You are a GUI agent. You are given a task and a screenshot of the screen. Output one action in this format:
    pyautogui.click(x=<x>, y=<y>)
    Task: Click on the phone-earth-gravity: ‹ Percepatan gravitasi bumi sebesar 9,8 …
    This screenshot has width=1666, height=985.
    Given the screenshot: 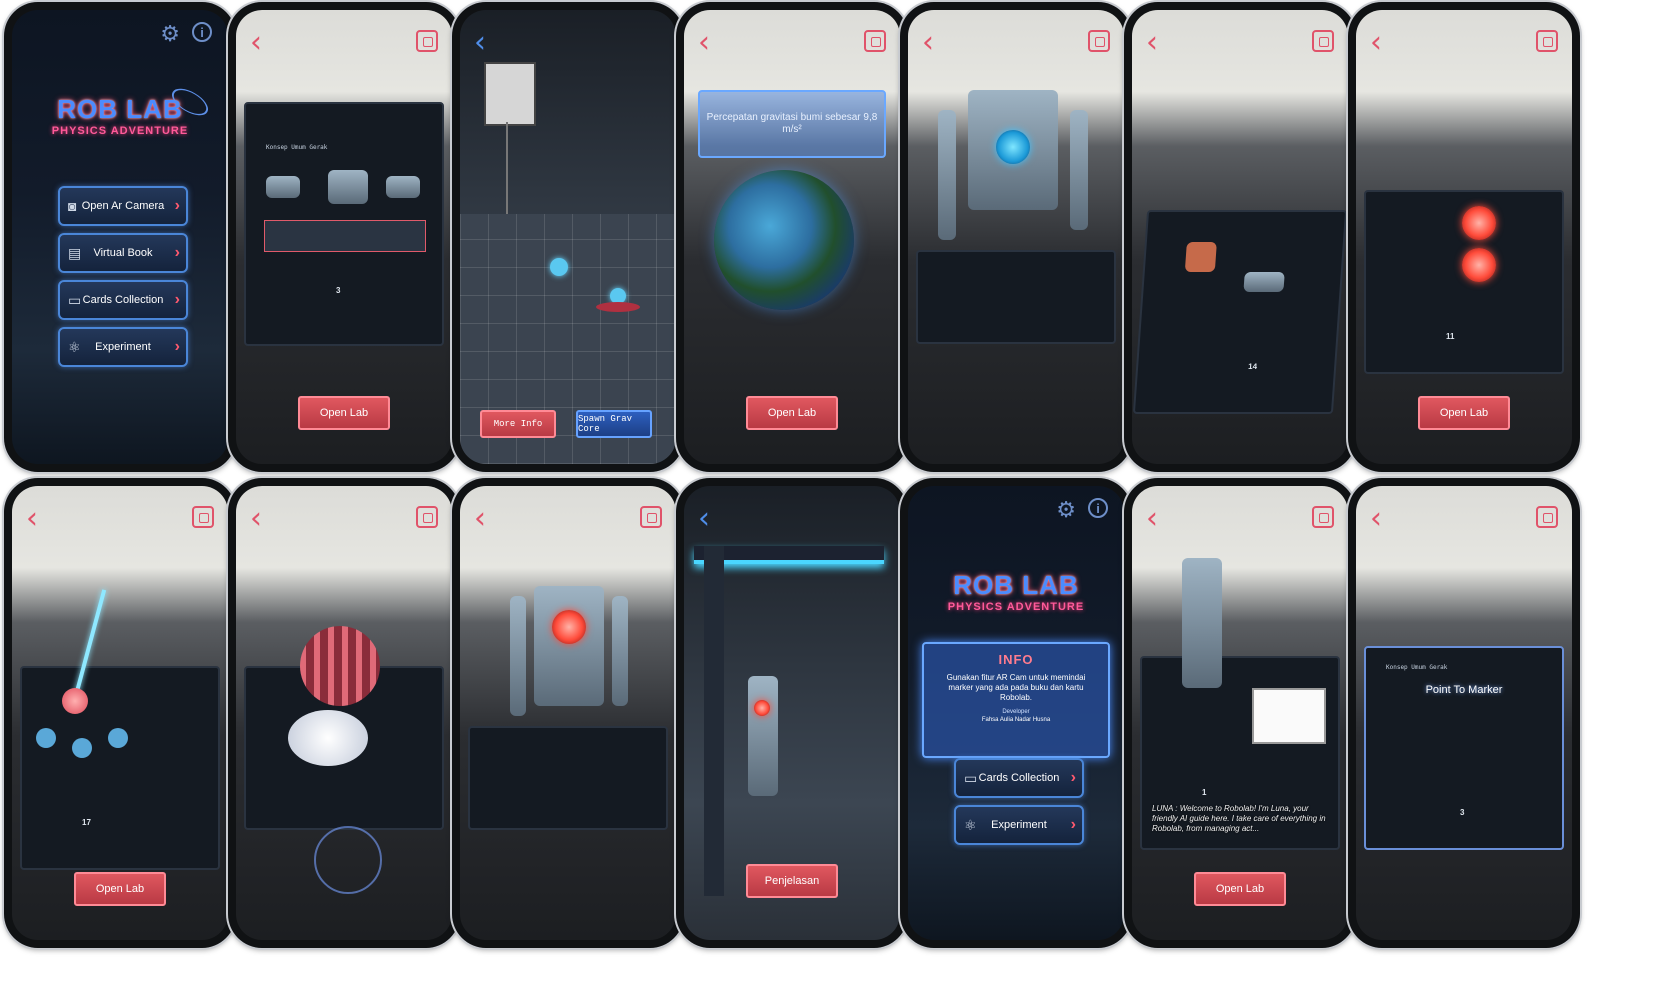 What is the action you would take?
    pyautogui.click(x=792, y=237)
    